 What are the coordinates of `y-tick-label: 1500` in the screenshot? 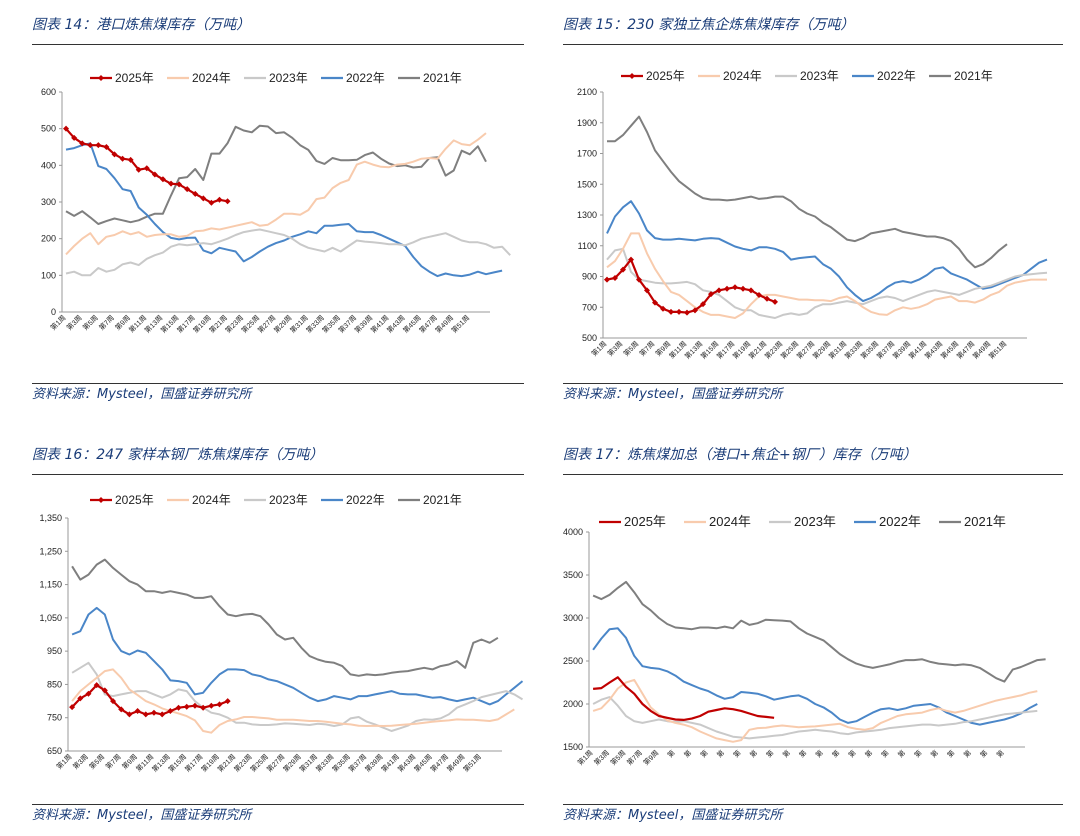 It's located at (573, 747).